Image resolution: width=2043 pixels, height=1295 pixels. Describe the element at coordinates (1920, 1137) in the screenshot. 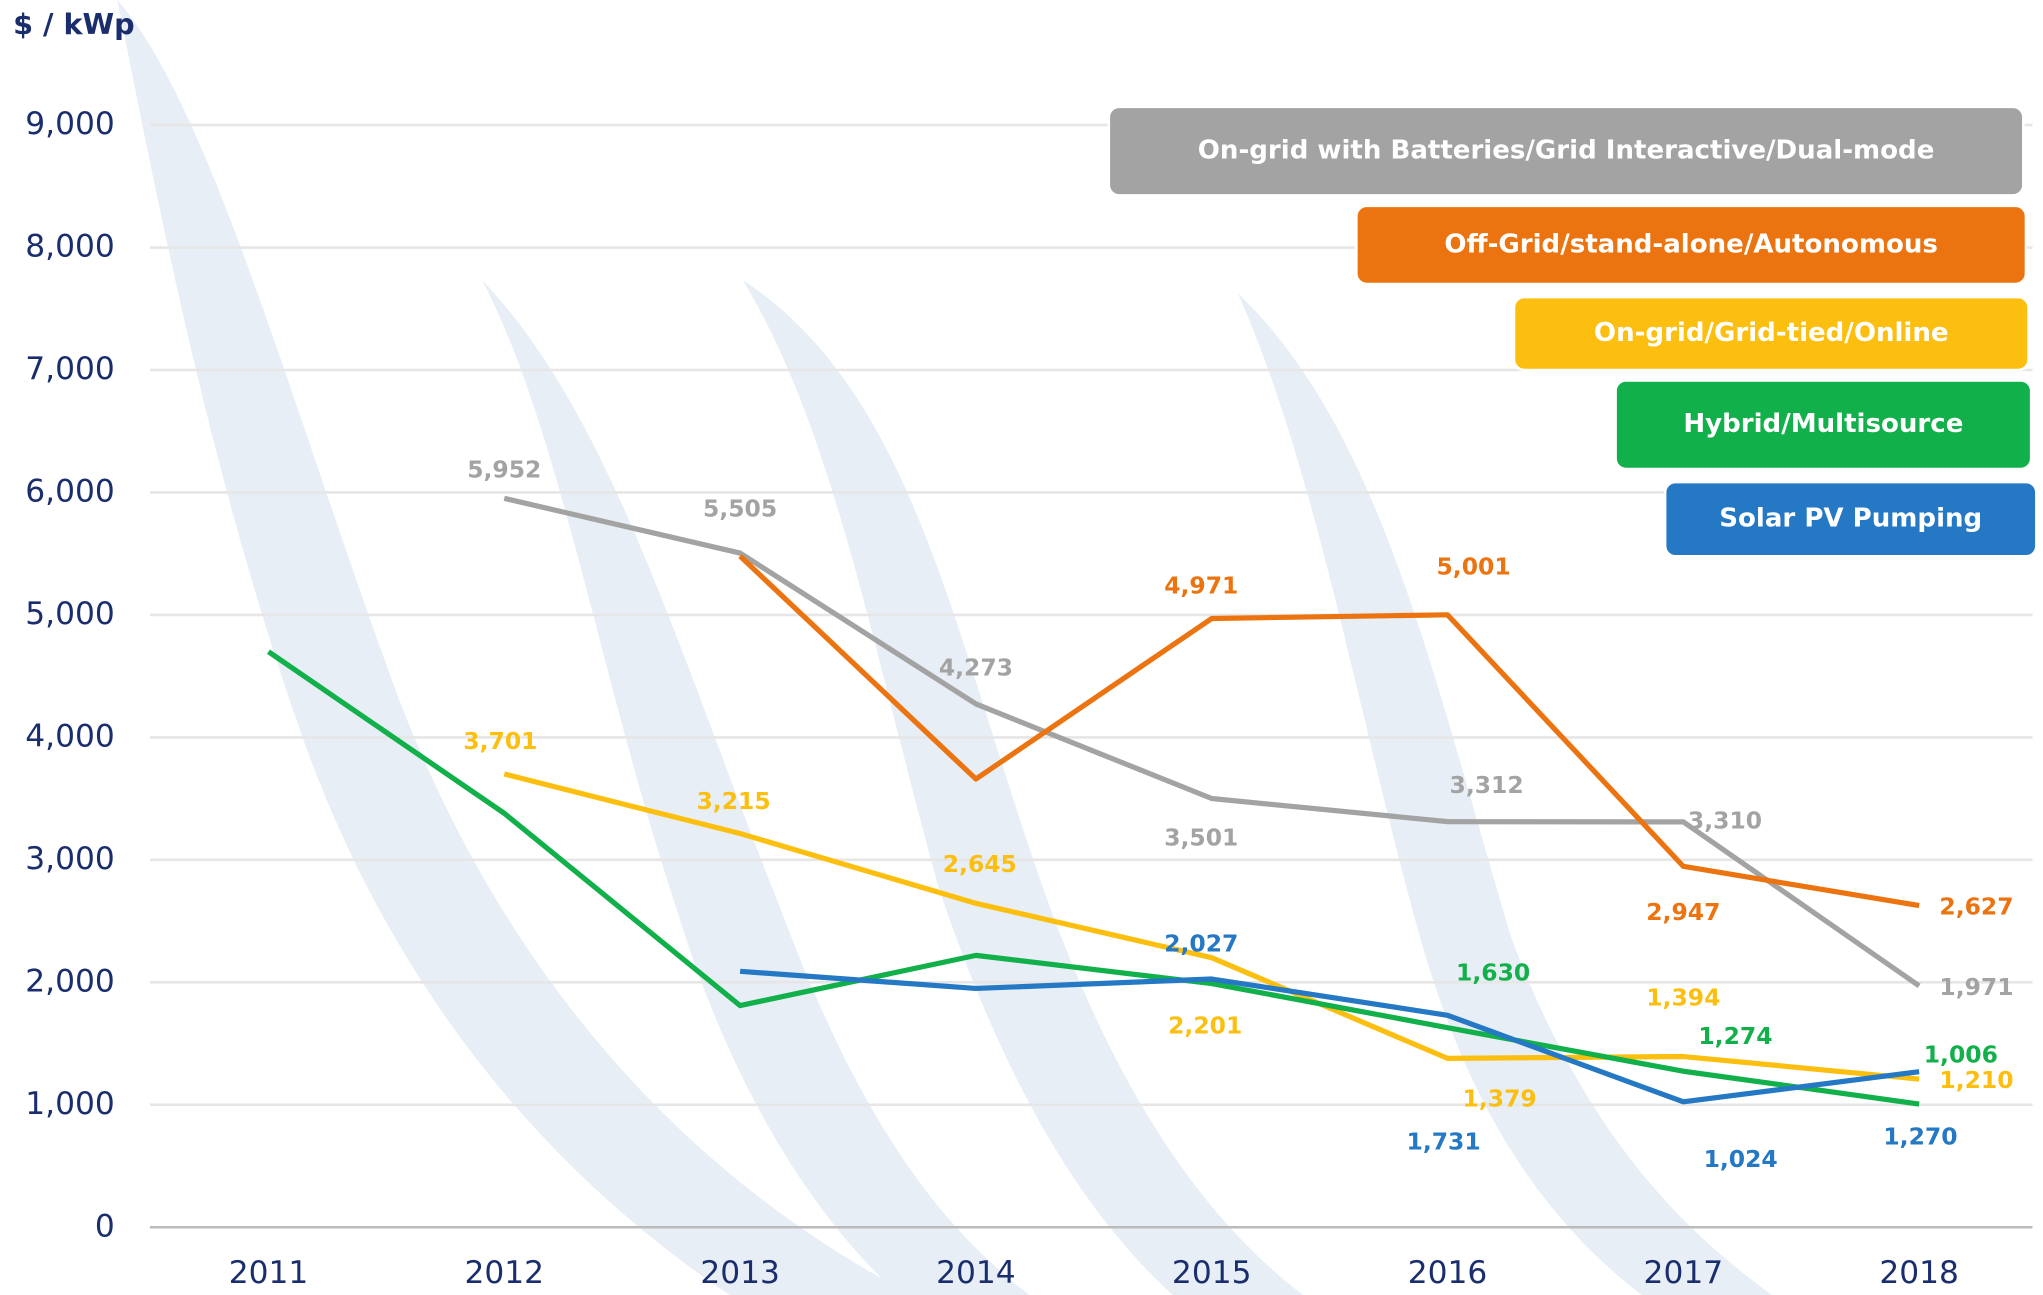

I see `data-label: 1,270` at that location.